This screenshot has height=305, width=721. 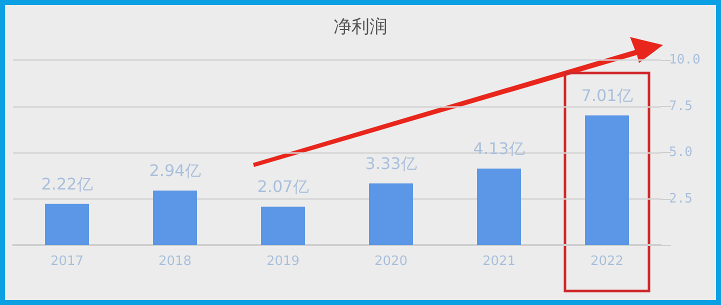 What do you see at coordinates (607, 261) in the screenshot?
I see `x-tick-label: 2022` at bounding box center [607, 261].